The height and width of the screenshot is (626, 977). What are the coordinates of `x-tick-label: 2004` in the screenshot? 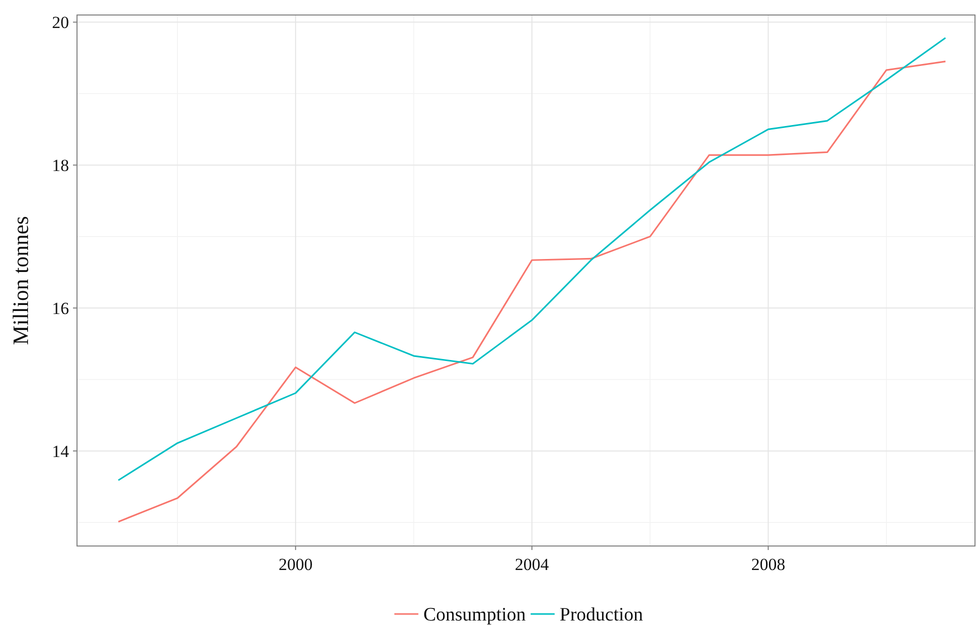 It's located at (532, 564).